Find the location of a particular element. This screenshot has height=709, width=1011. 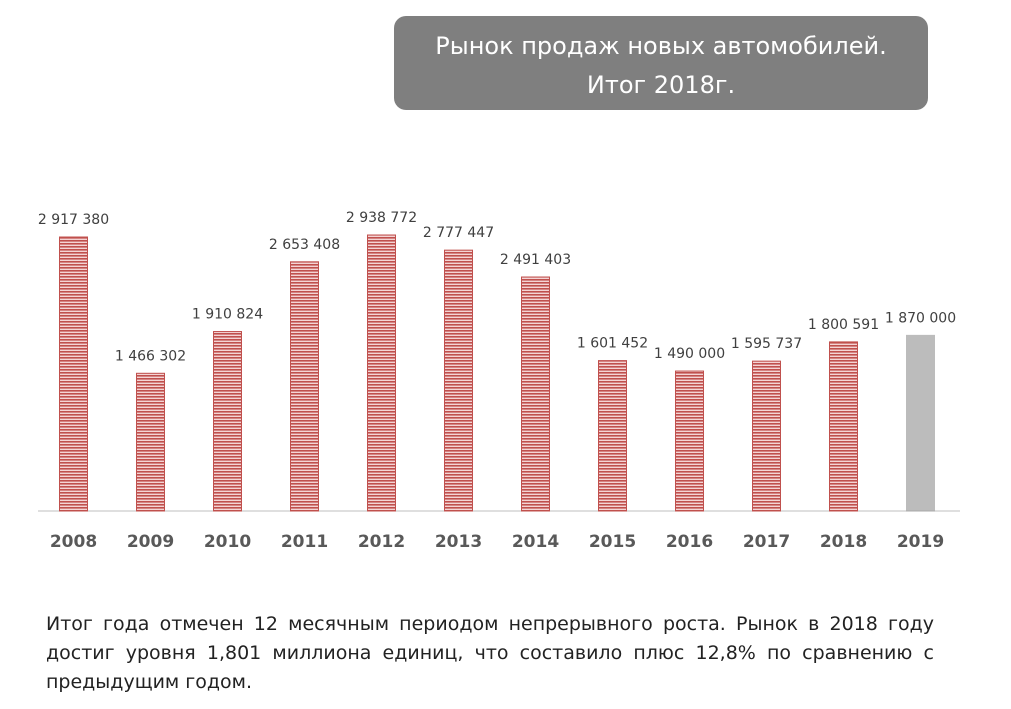

x-tick-label: 2010 is located at coordinates (227, 542).